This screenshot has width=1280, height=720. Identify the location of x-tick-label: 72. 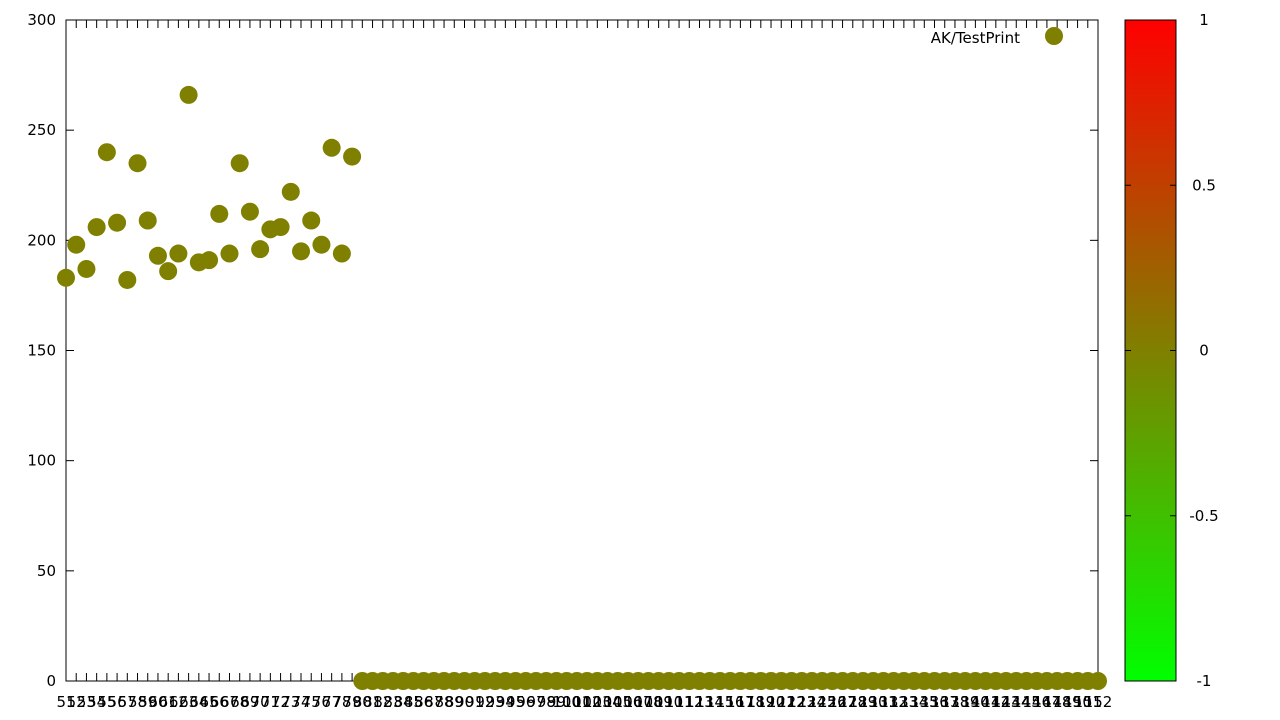
(280, 702).